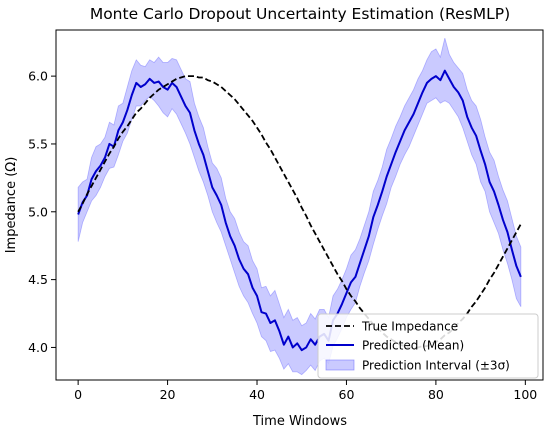 The image size is (550, 432). Describe the element at coordinates (78, 394) in the screenshot. I see `x-tick-label: 0` at that location.